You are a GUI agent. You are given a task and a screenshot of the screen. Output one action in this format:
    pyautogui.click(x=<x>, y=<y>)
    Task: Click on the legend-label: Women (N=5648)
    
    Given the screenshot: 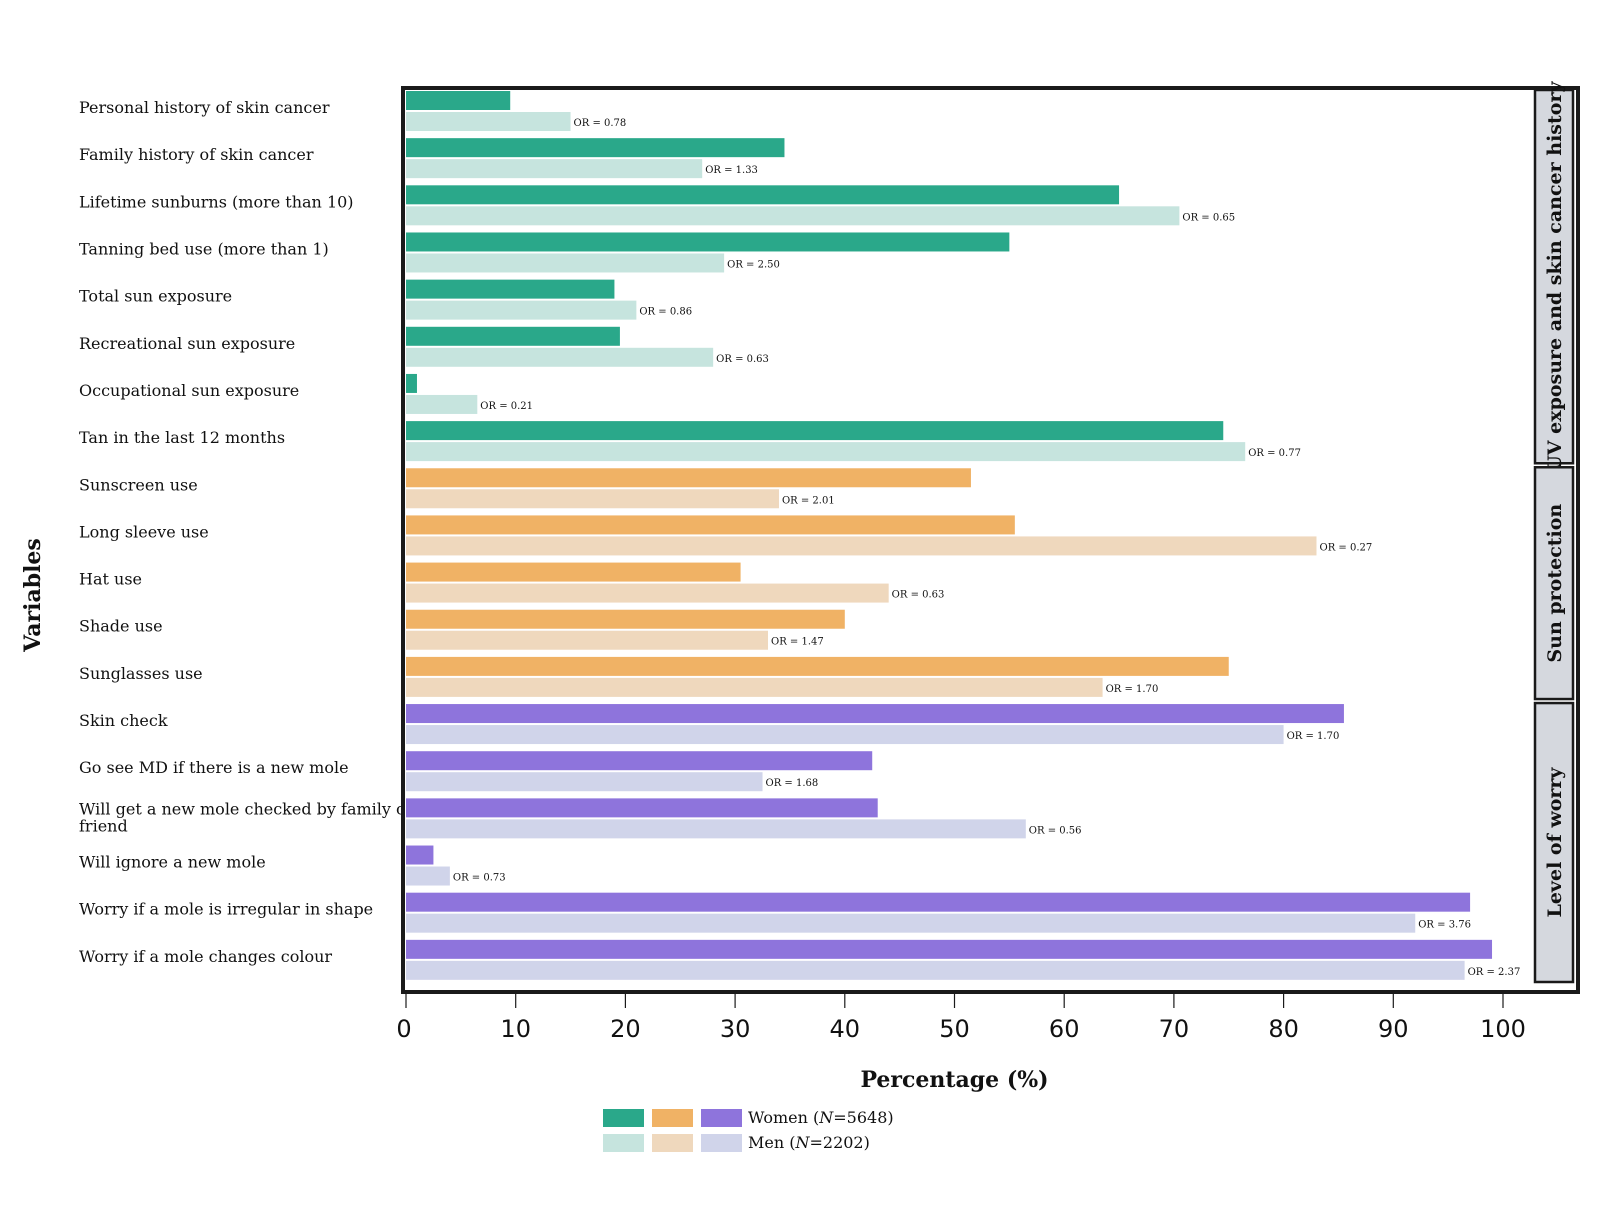 What is the action you would take?
    pyautogui.click(x=821, y=1117)
    